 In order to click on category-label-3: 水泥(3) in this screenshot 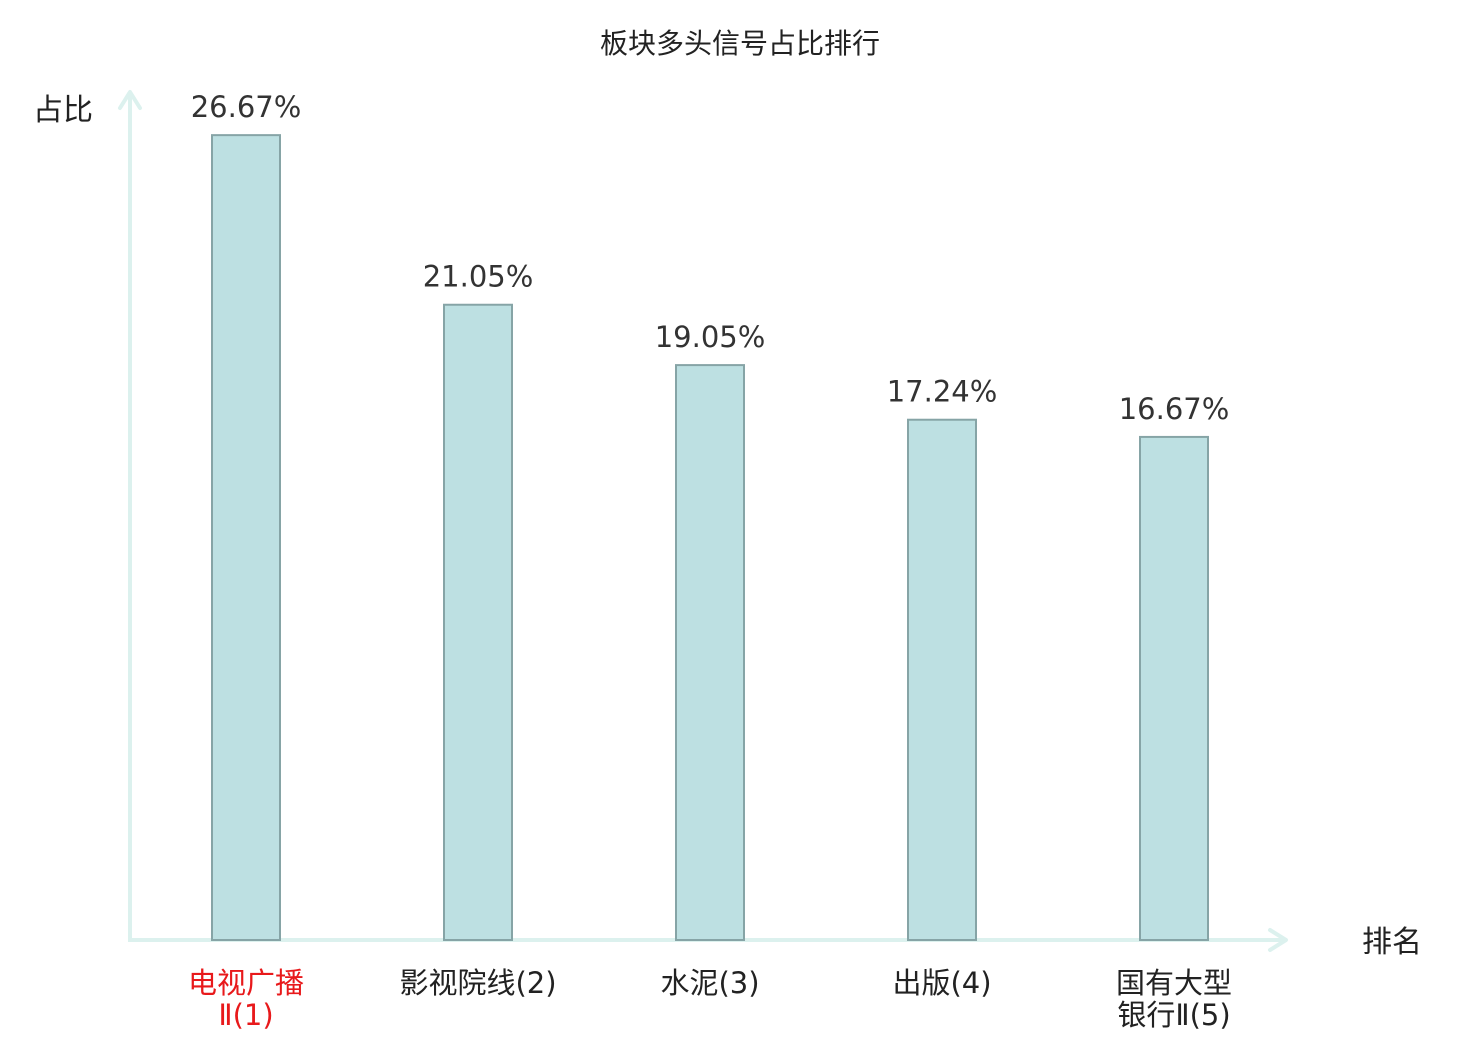, I will do `click(709, 983)`.